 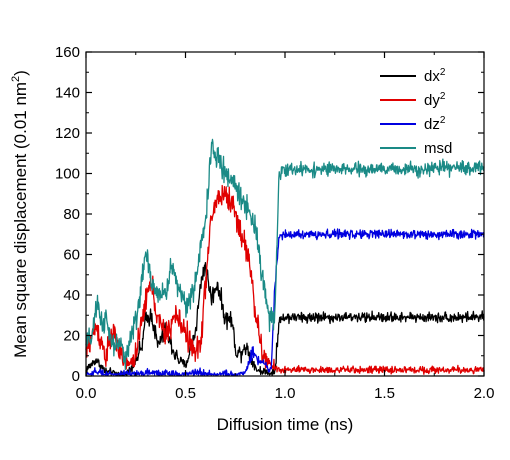 What do you see at coordinates (71, 214) in the screenshot?
I see `y-tick-label: 80` at bounding box center [71, 214].